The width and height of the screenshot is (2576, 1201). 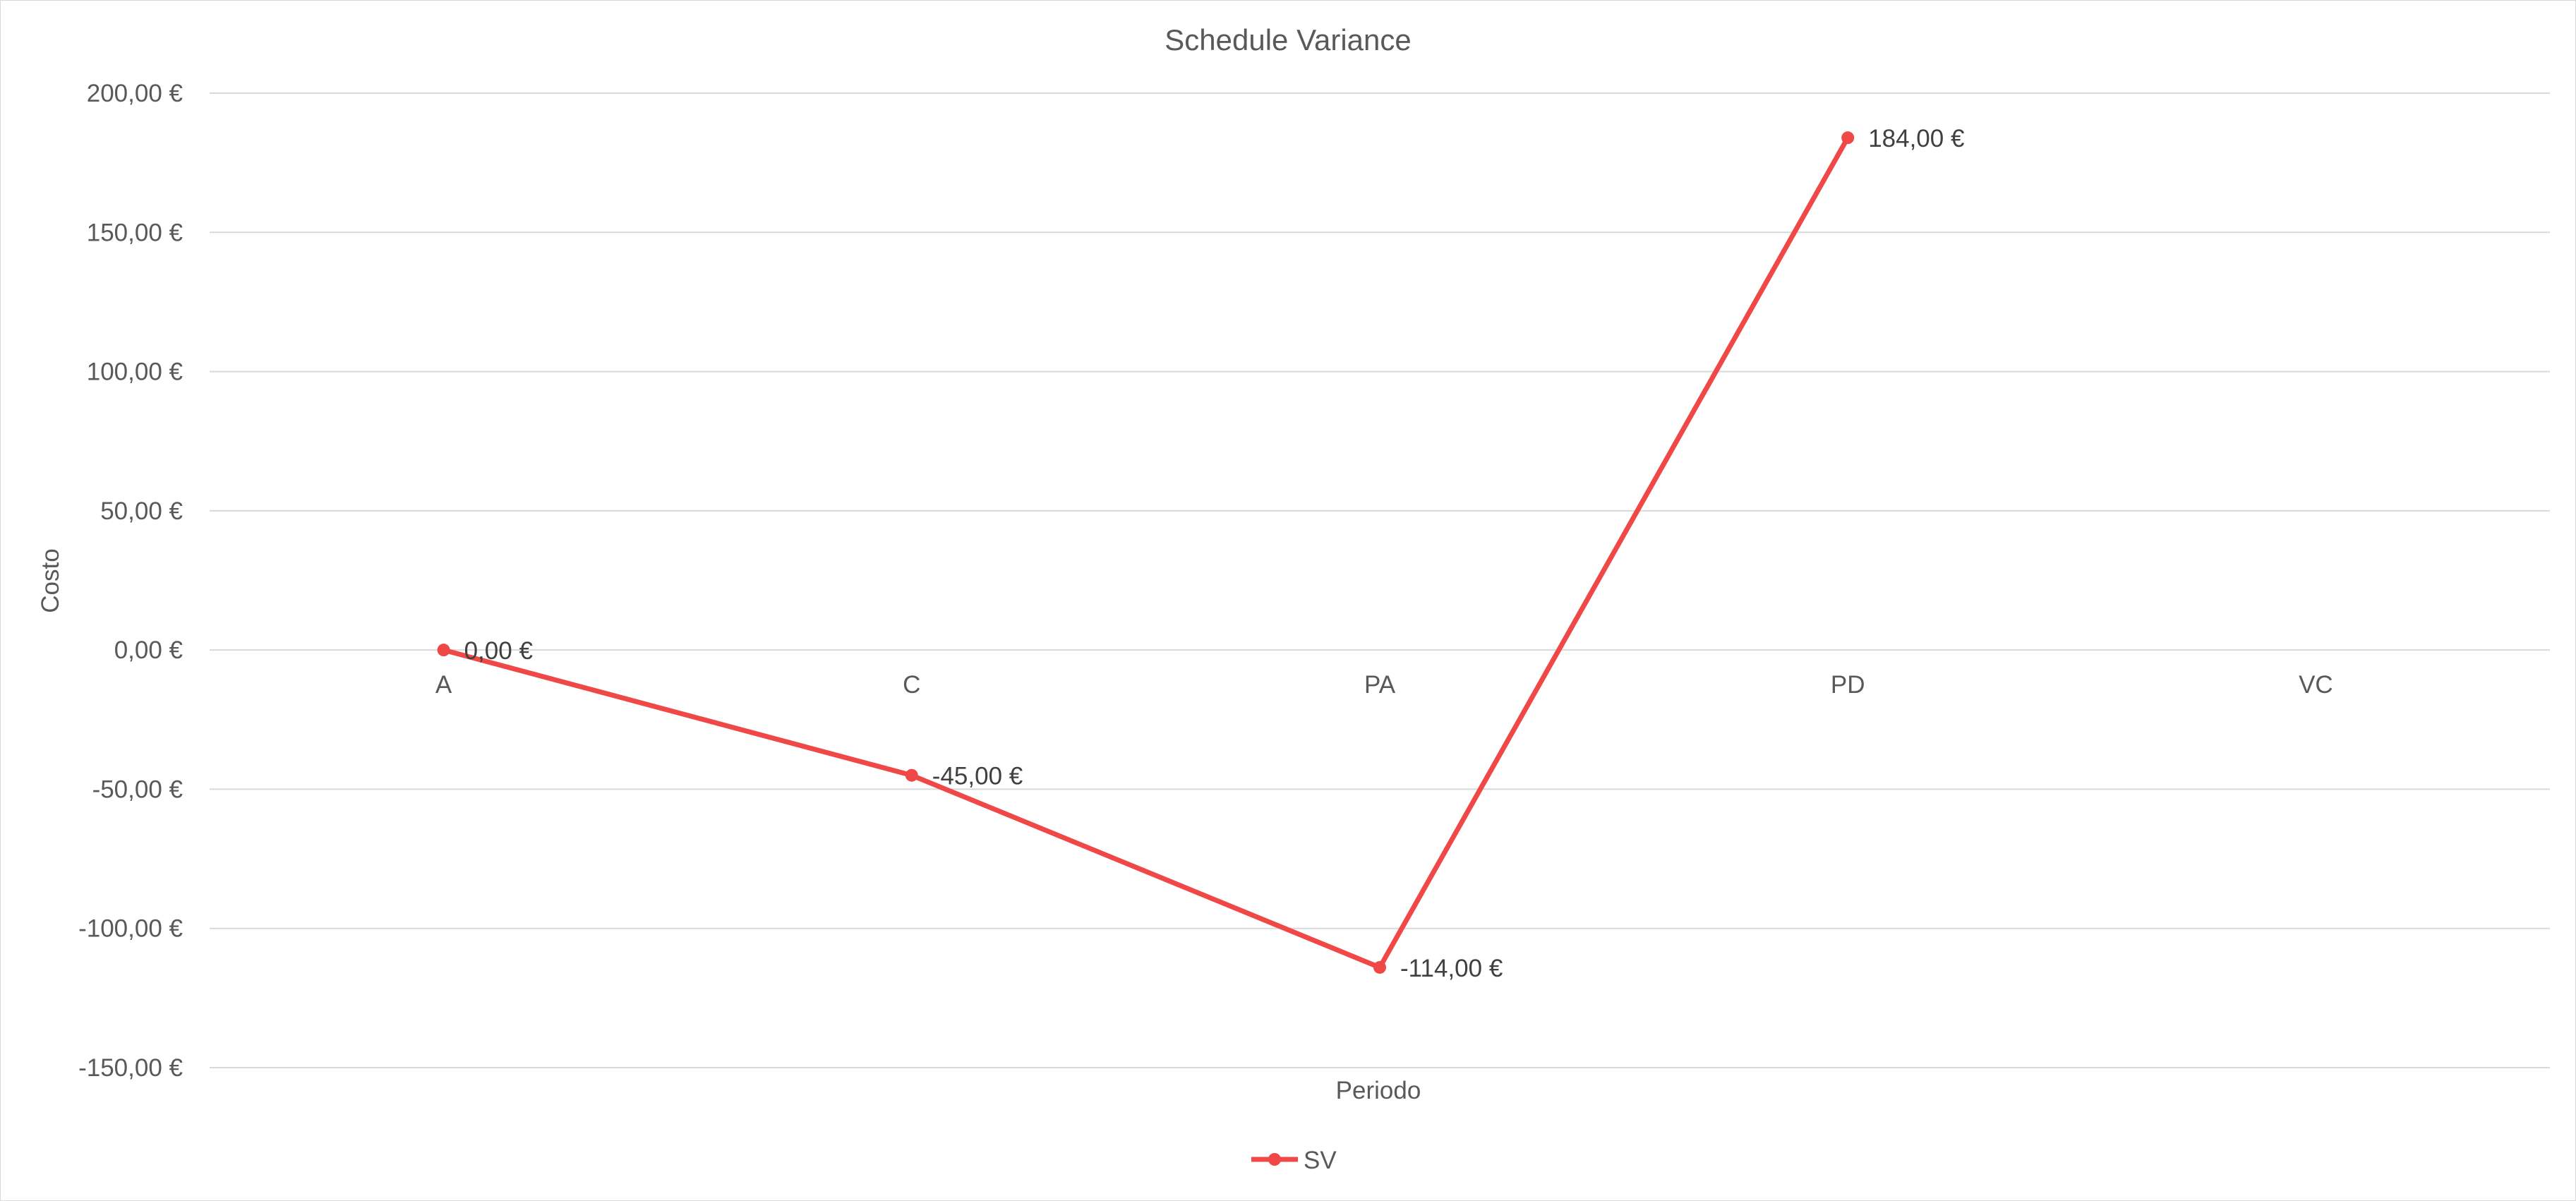 I want to click on x-tick-label: VC, so click(x=2316, y=685).